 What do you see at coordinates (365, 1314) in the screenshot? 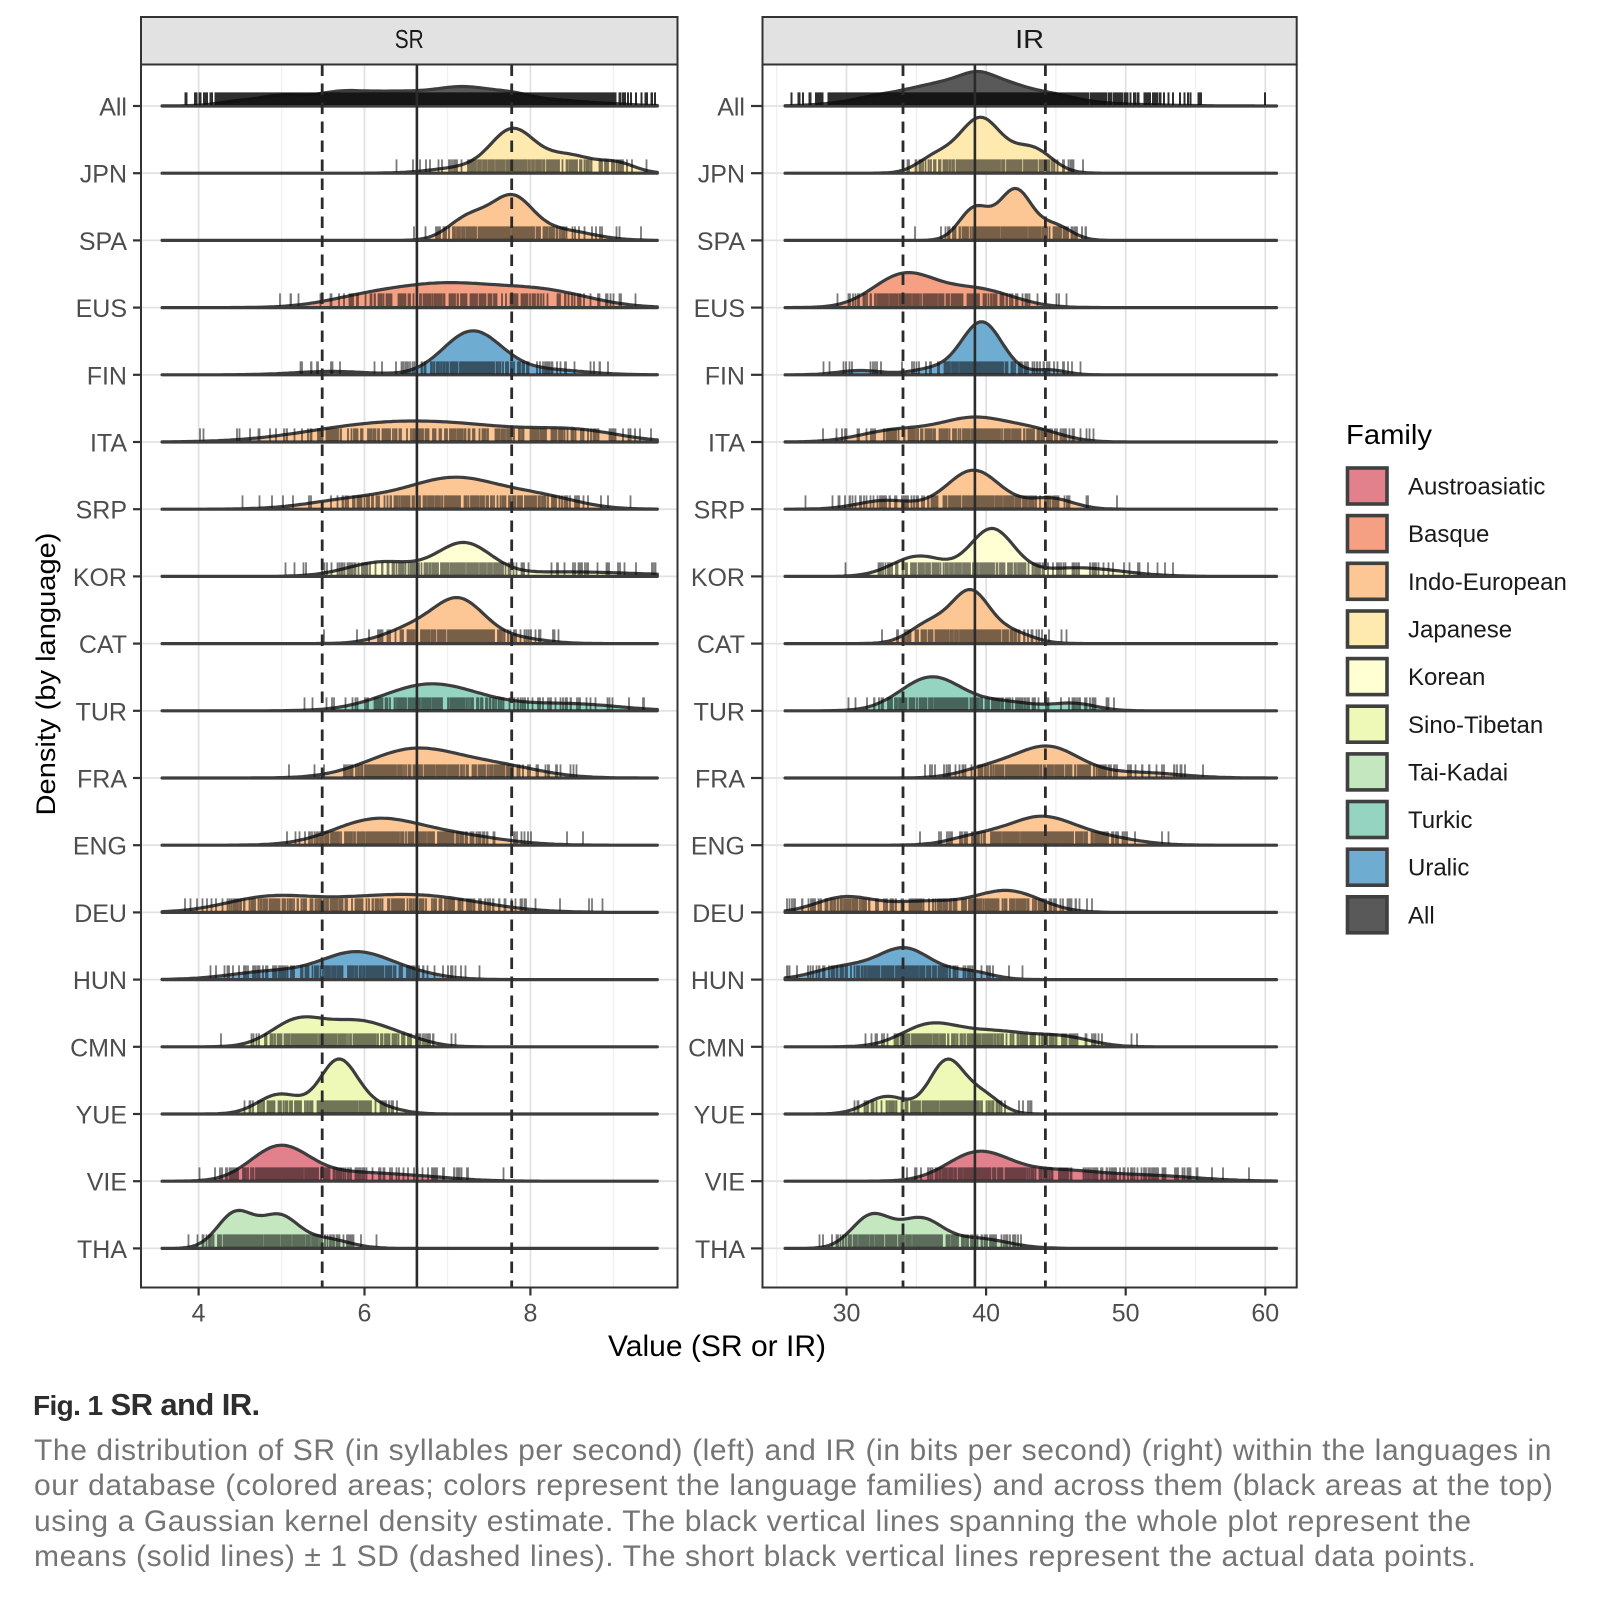
I see `svg-text: 6` at bounding box center [365, 1314].